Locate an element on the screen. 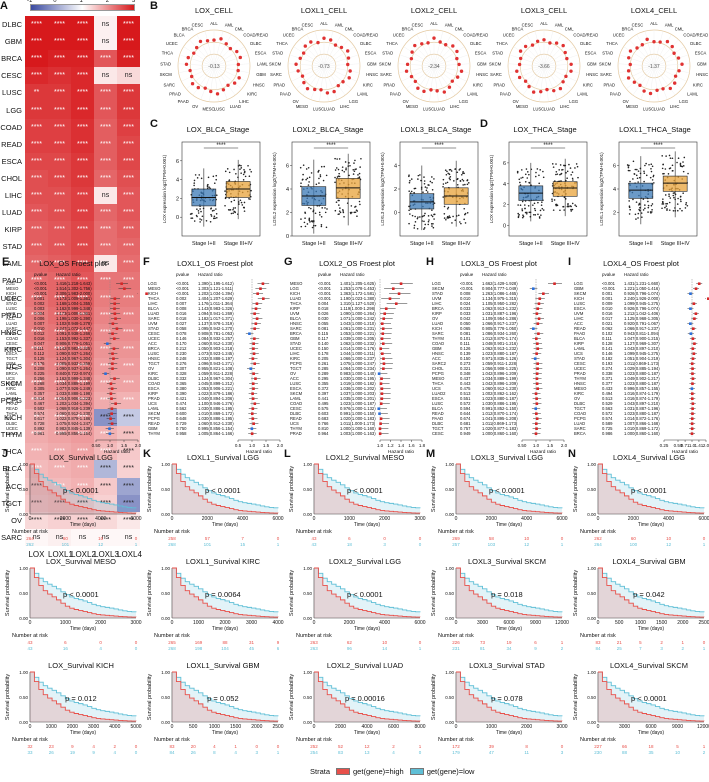 This screenshot has width=709, height=782. forest-pvalue: 0.030 is located at coordinates (323, 318).